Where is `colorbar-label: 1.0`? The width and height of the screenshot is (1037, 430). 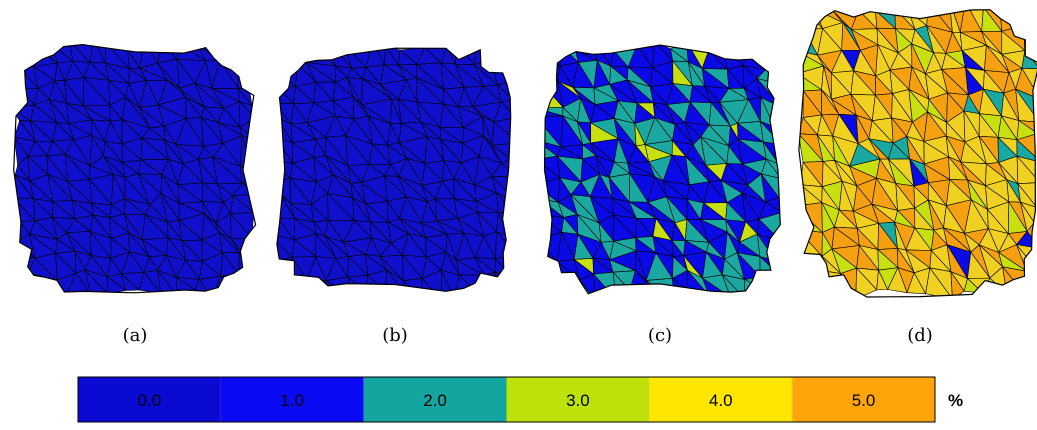 colorbar-label: 1.0 is located at coordinates (292, 400).